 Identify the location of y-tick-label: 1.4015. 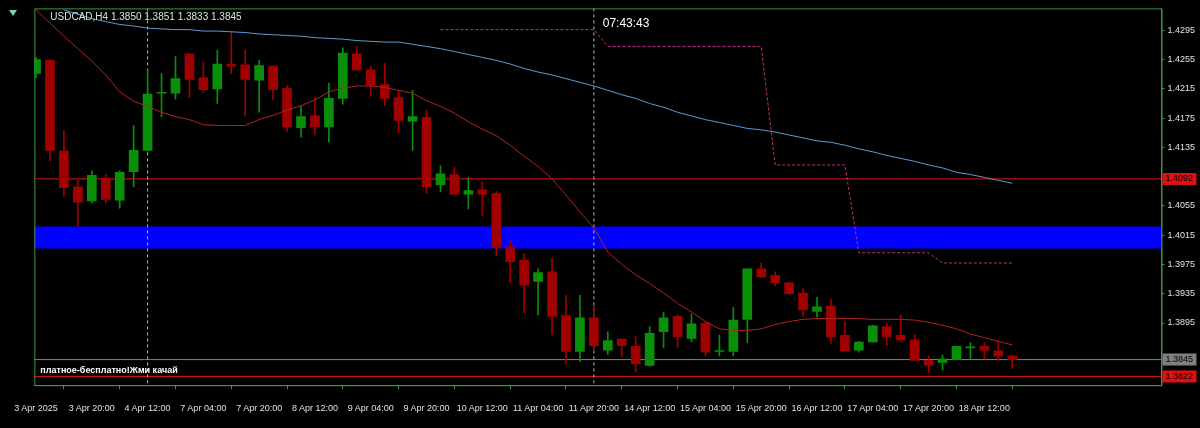
(1181, 234).